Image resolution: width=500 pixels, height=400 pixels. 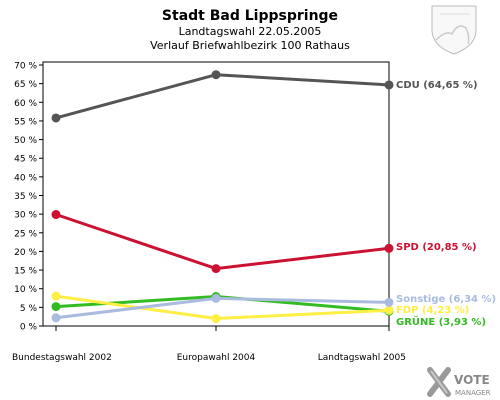 What do you see at coordinates (436, 247) in the screenshot?
I see `series-end-label: SPD (20,85 %)` at bounding box center [436, 247].